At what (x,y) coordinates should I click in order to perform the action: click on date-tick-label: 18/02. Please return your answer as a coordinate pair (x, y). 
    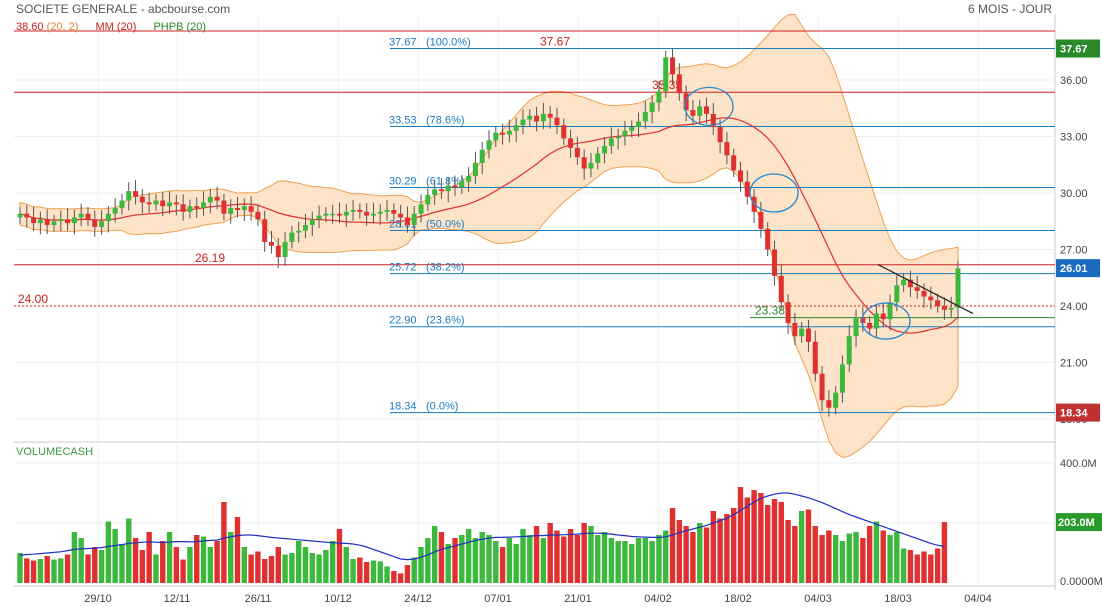
    Looking at the image, I should click on (738, 599).